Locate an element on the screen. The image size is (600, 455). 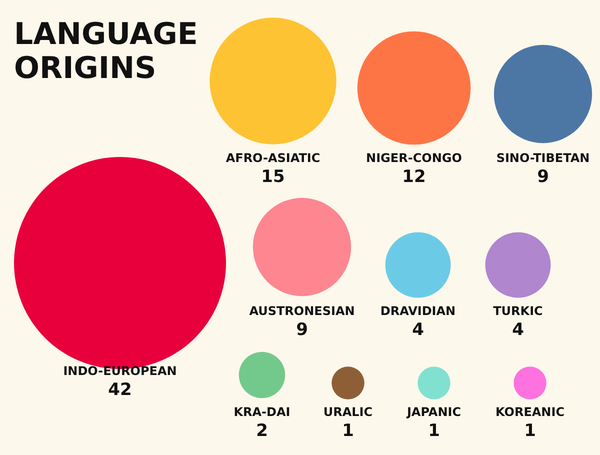
data-label: 42 is located at coordinates (120, 390).